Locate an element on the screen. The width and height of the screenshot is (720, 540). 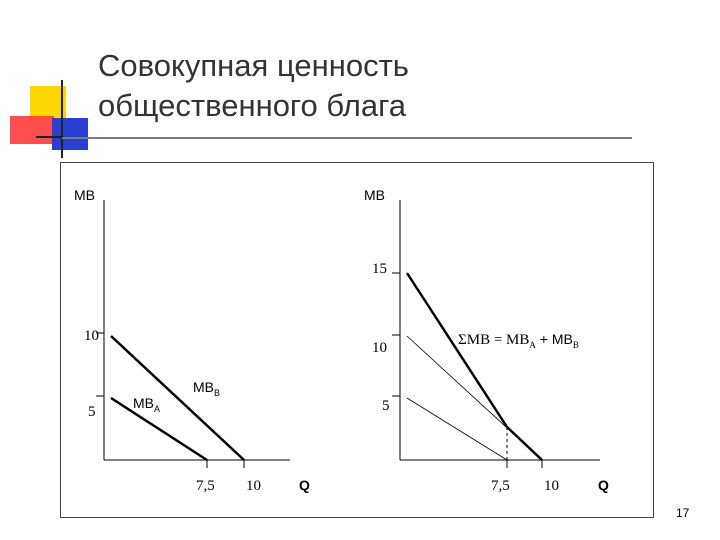
left-y-axis-label: MB is located at coordinates (84, 195).